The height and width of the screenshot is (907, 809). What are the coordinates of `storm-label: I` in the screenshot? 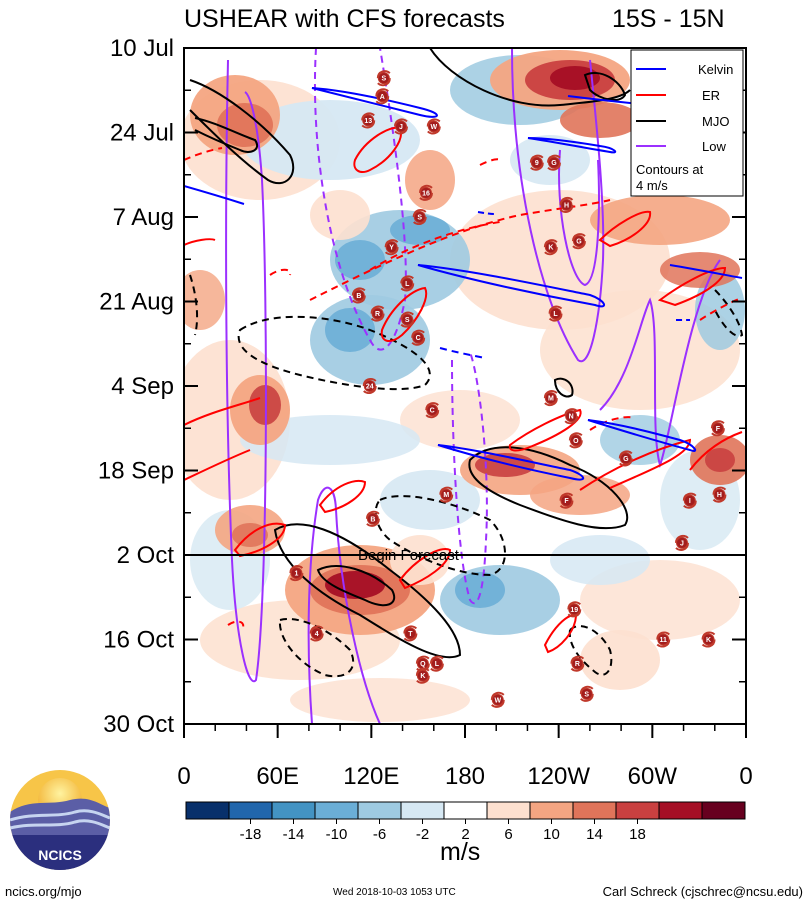 It's located at (690, 501).